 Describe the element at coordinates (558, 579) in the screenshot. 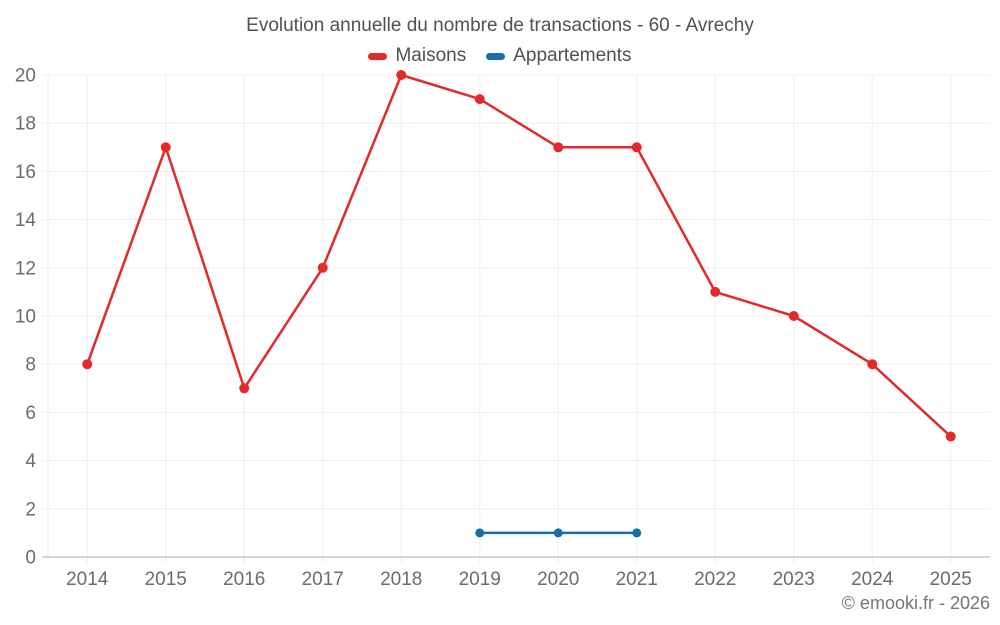

I see `x-tick-label: 2020` at that location.